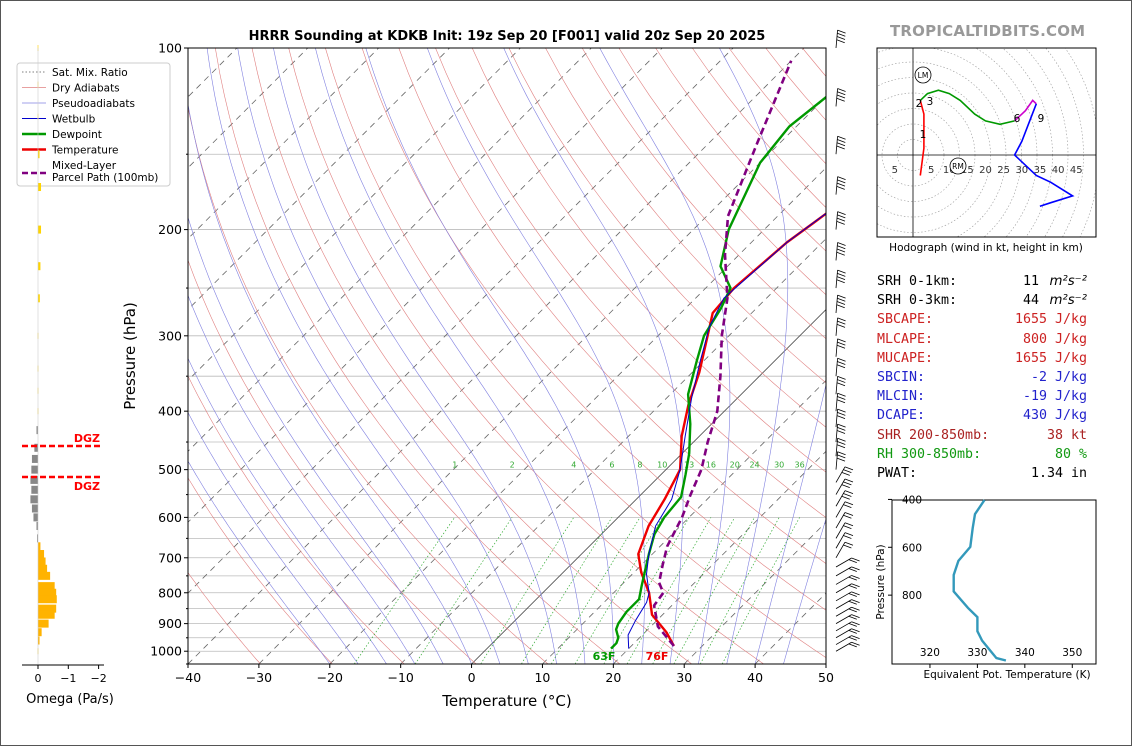 Image resolution: width=1134 pixels, height=748 pixels. Describe the element at coordinates (912, 548) in the screenshot. I see `theta-e-y-tick-label: 600` at that location.